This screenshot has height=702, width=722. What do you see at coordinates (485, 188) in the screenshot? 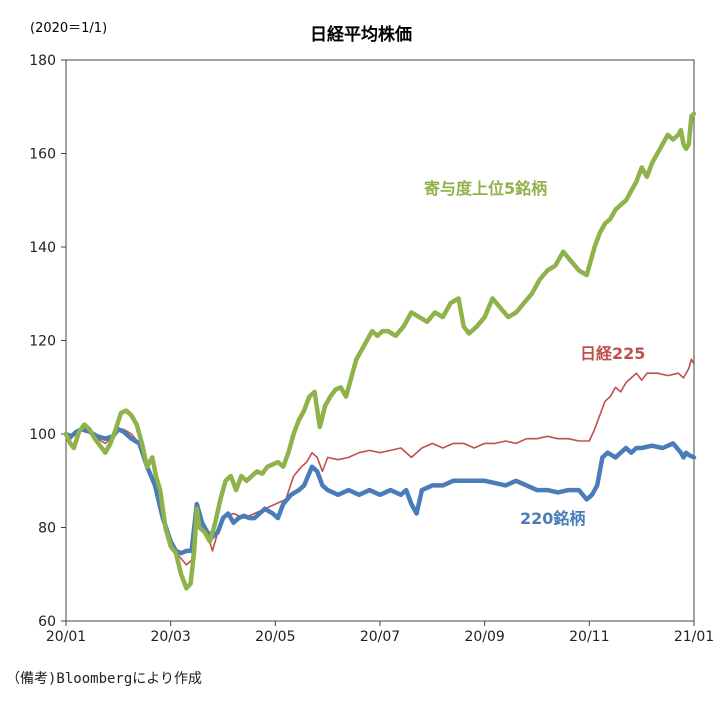
I see `series-label-top5: 寄与度上位5銘柄` at bounding box center [485, 188].